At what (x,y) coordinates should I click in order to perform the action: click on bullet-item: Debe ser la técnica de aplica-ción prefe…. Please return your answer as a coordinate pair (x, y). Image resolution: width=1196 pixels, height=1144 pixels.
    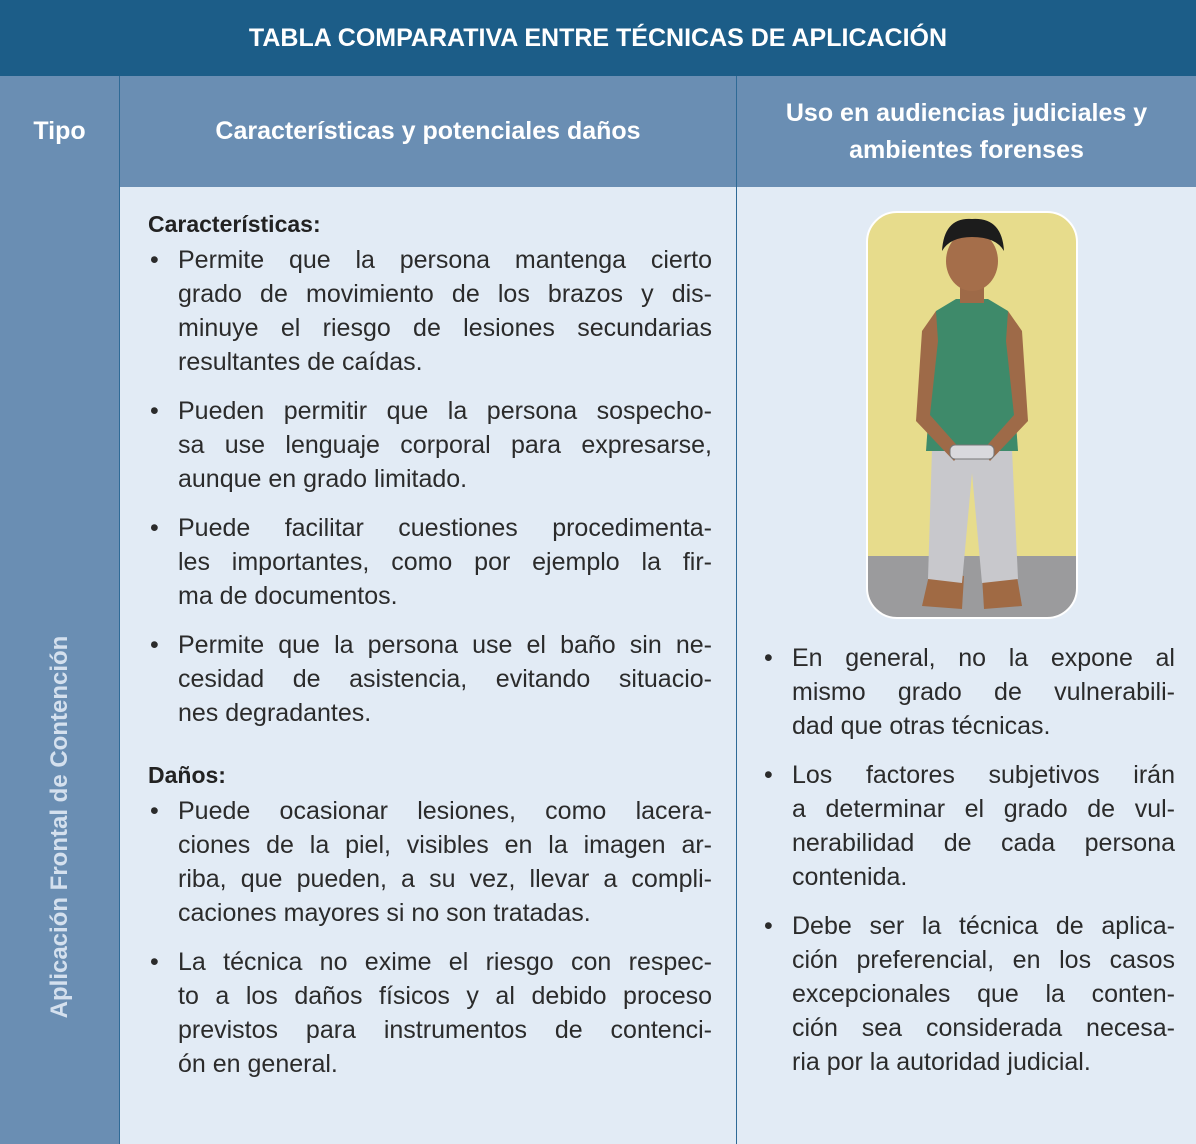
    Looking at the image, I should click on (968, 994).